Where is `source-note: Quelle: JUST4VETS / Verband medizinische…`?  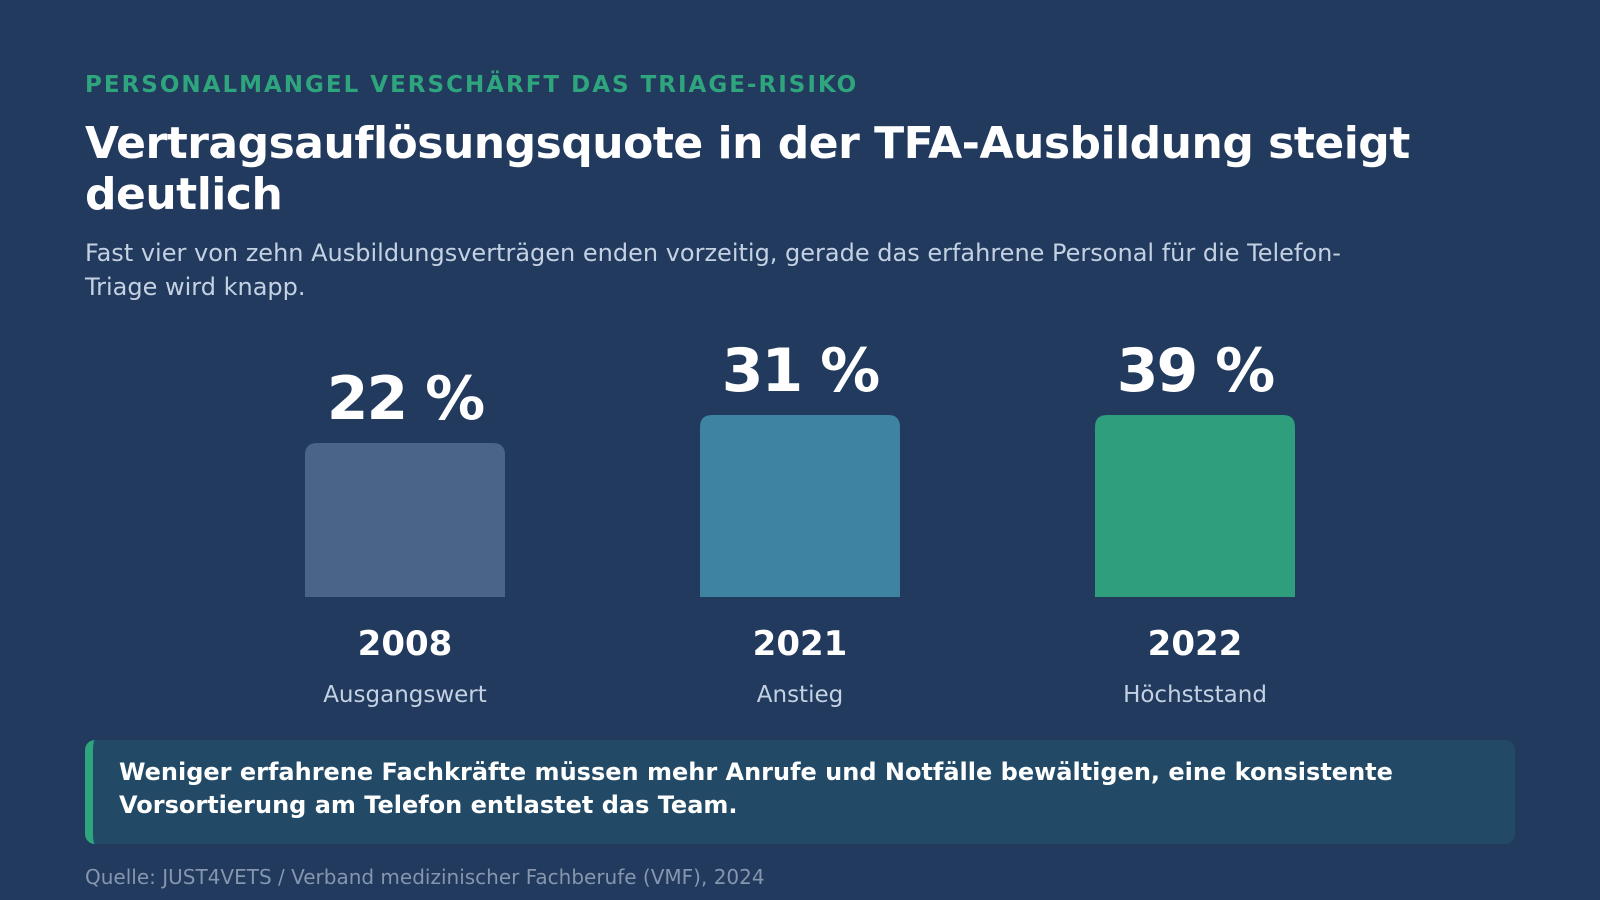 source-note: Quelle: JUST4VETS / Verband medizinische… is located at coordinates (425, 877).